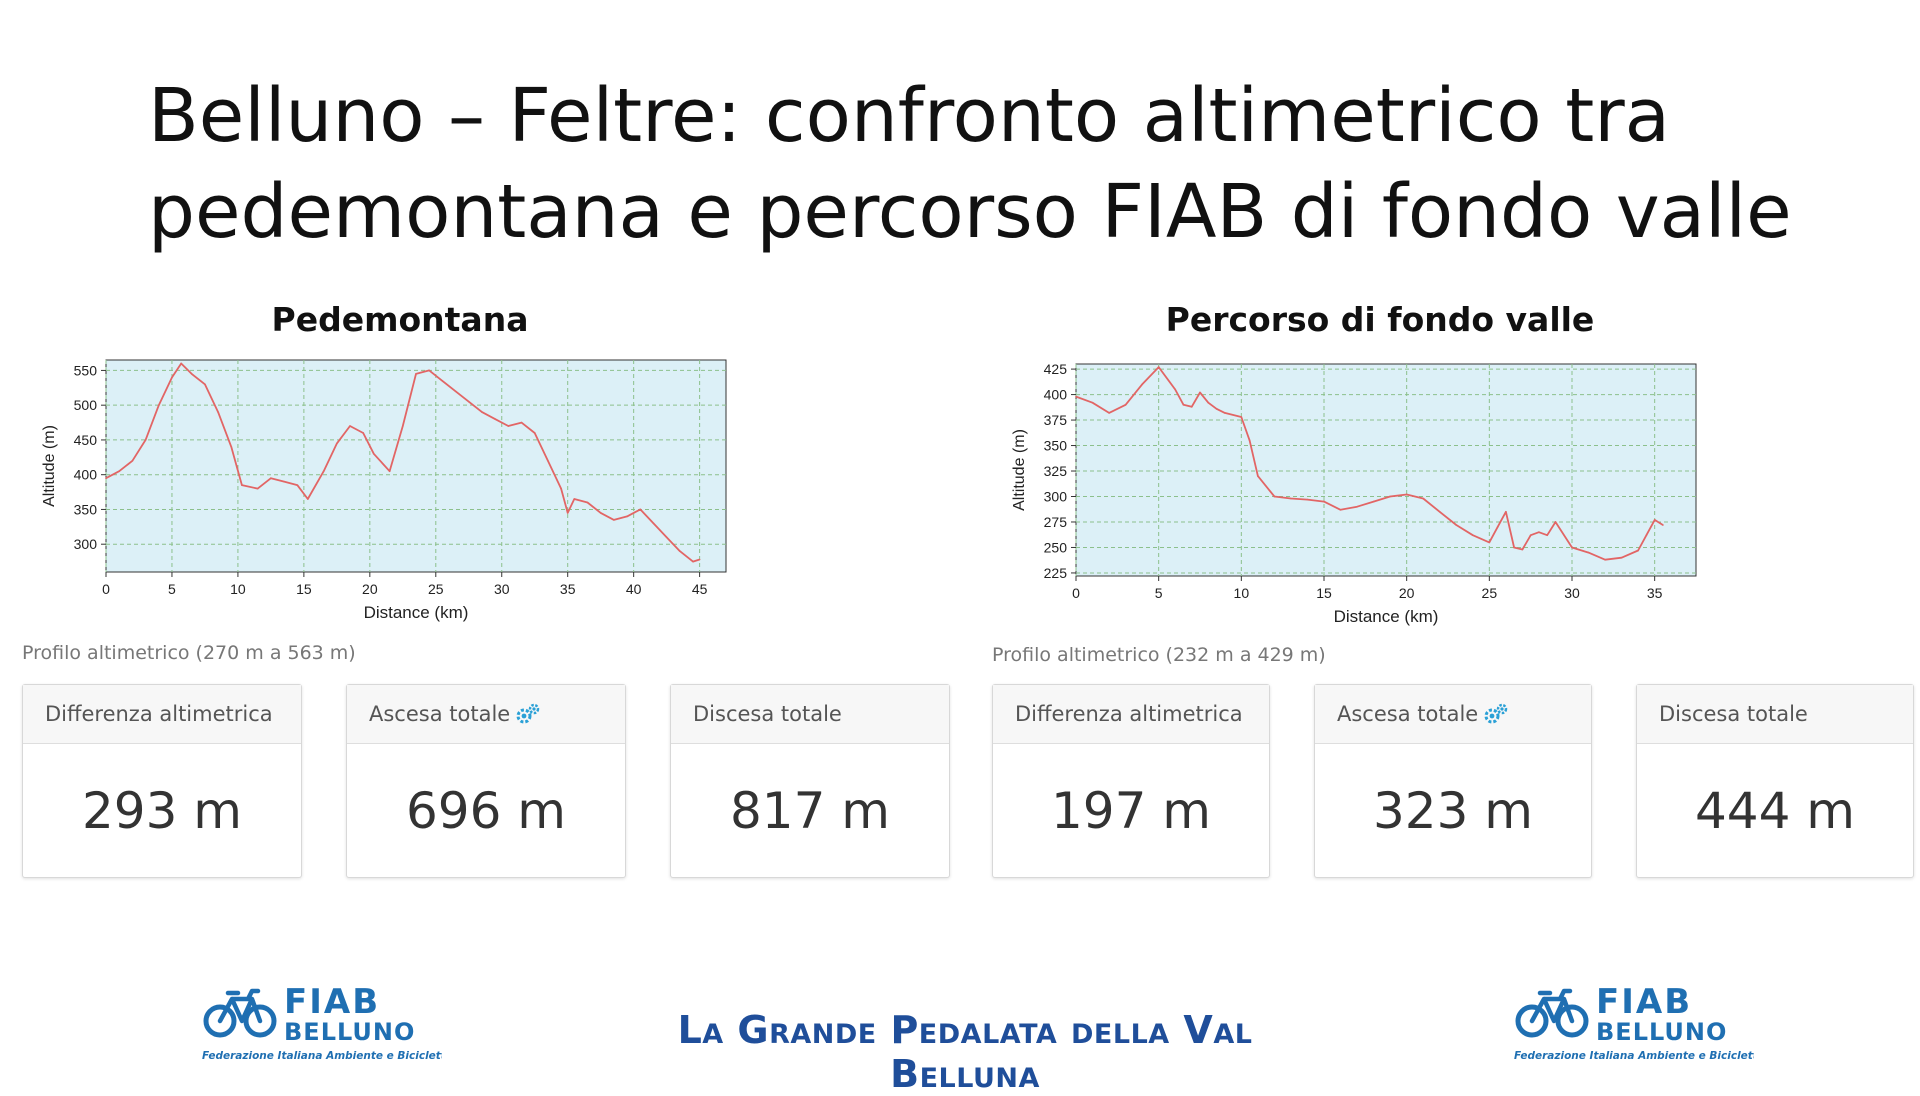  Describe the element at coordinates (1056, 471) in the screenshot. I see `fondo-valle-y-tick-label: 325` at that location.